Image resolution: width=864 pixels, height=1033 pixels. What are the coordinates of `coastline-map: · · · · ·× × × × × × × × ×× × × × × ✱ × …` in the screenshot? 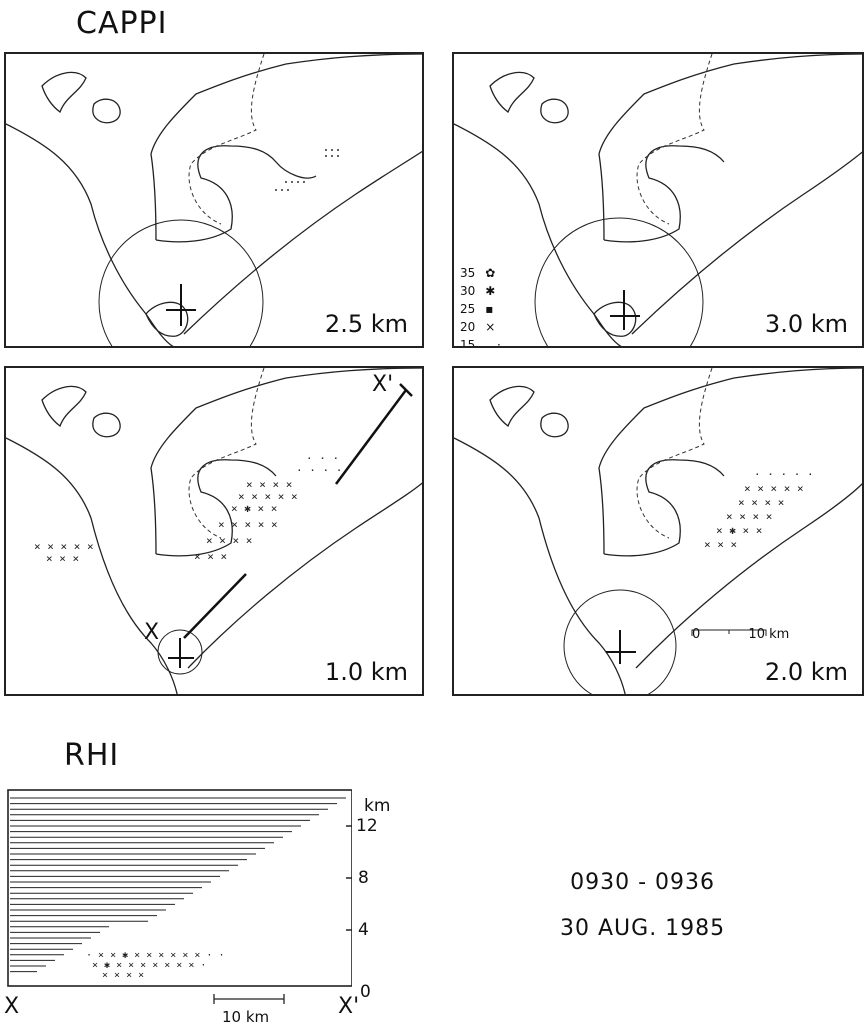 It's located at (658, 531).